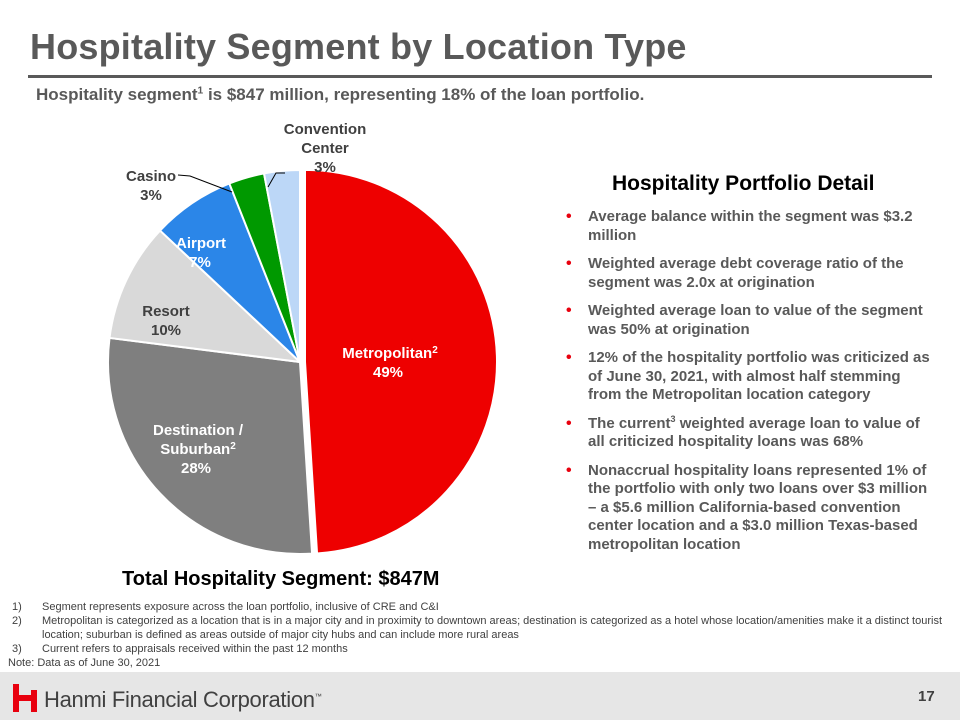 The height and width of the screenshot is (720, 960). What do you see at coordinates (743, 183) in the screenshot?
I see `detail-title: Hospitality Portfolio Detail` at bounding box center [743, 183].